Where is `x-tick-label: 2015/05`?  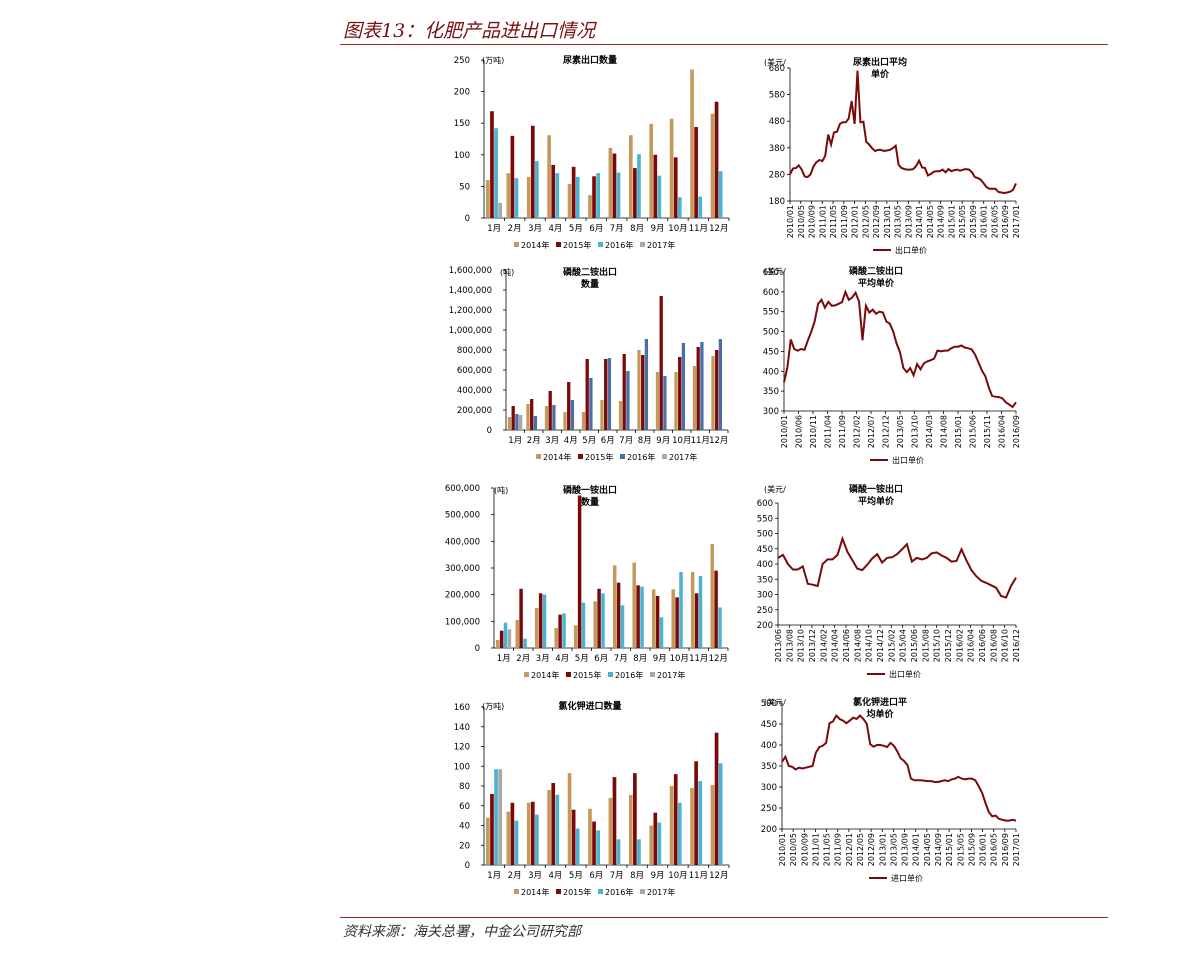 x-tick-label: 2015/05 is located at coordinates (962, 221).